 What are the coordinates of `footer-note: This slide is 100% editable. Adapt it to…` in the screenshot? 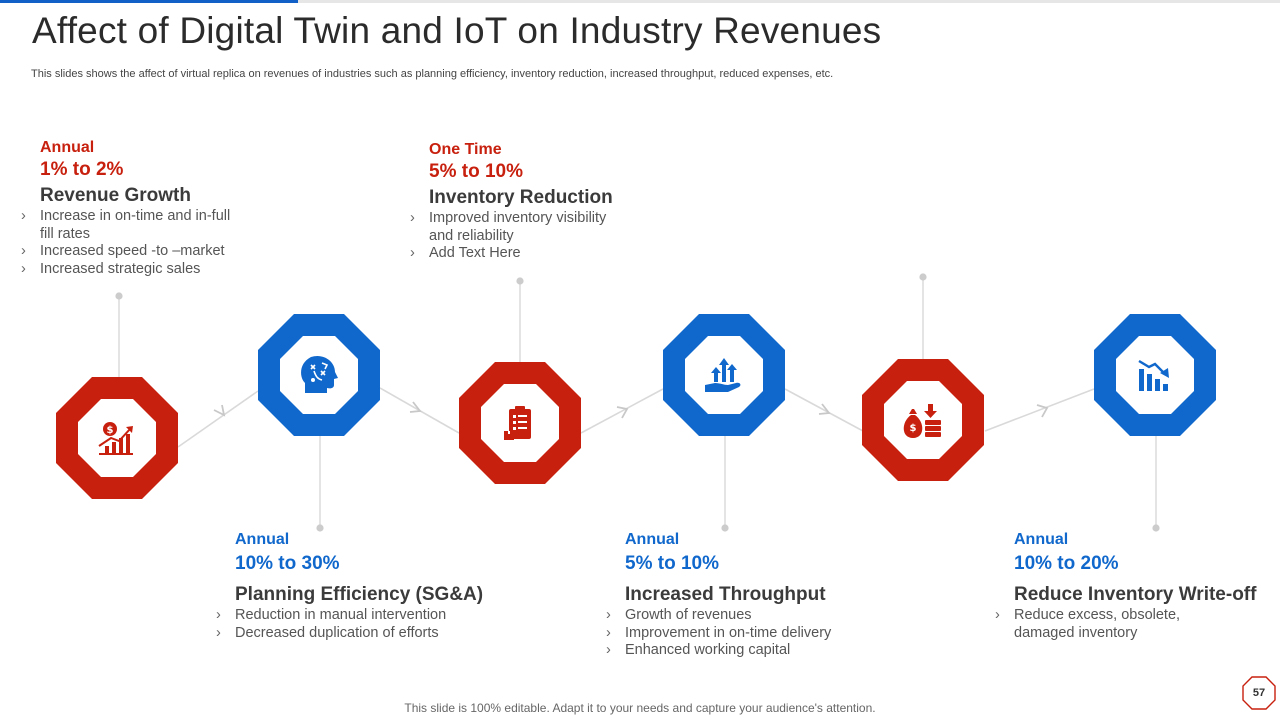 It's located at (640, 708).